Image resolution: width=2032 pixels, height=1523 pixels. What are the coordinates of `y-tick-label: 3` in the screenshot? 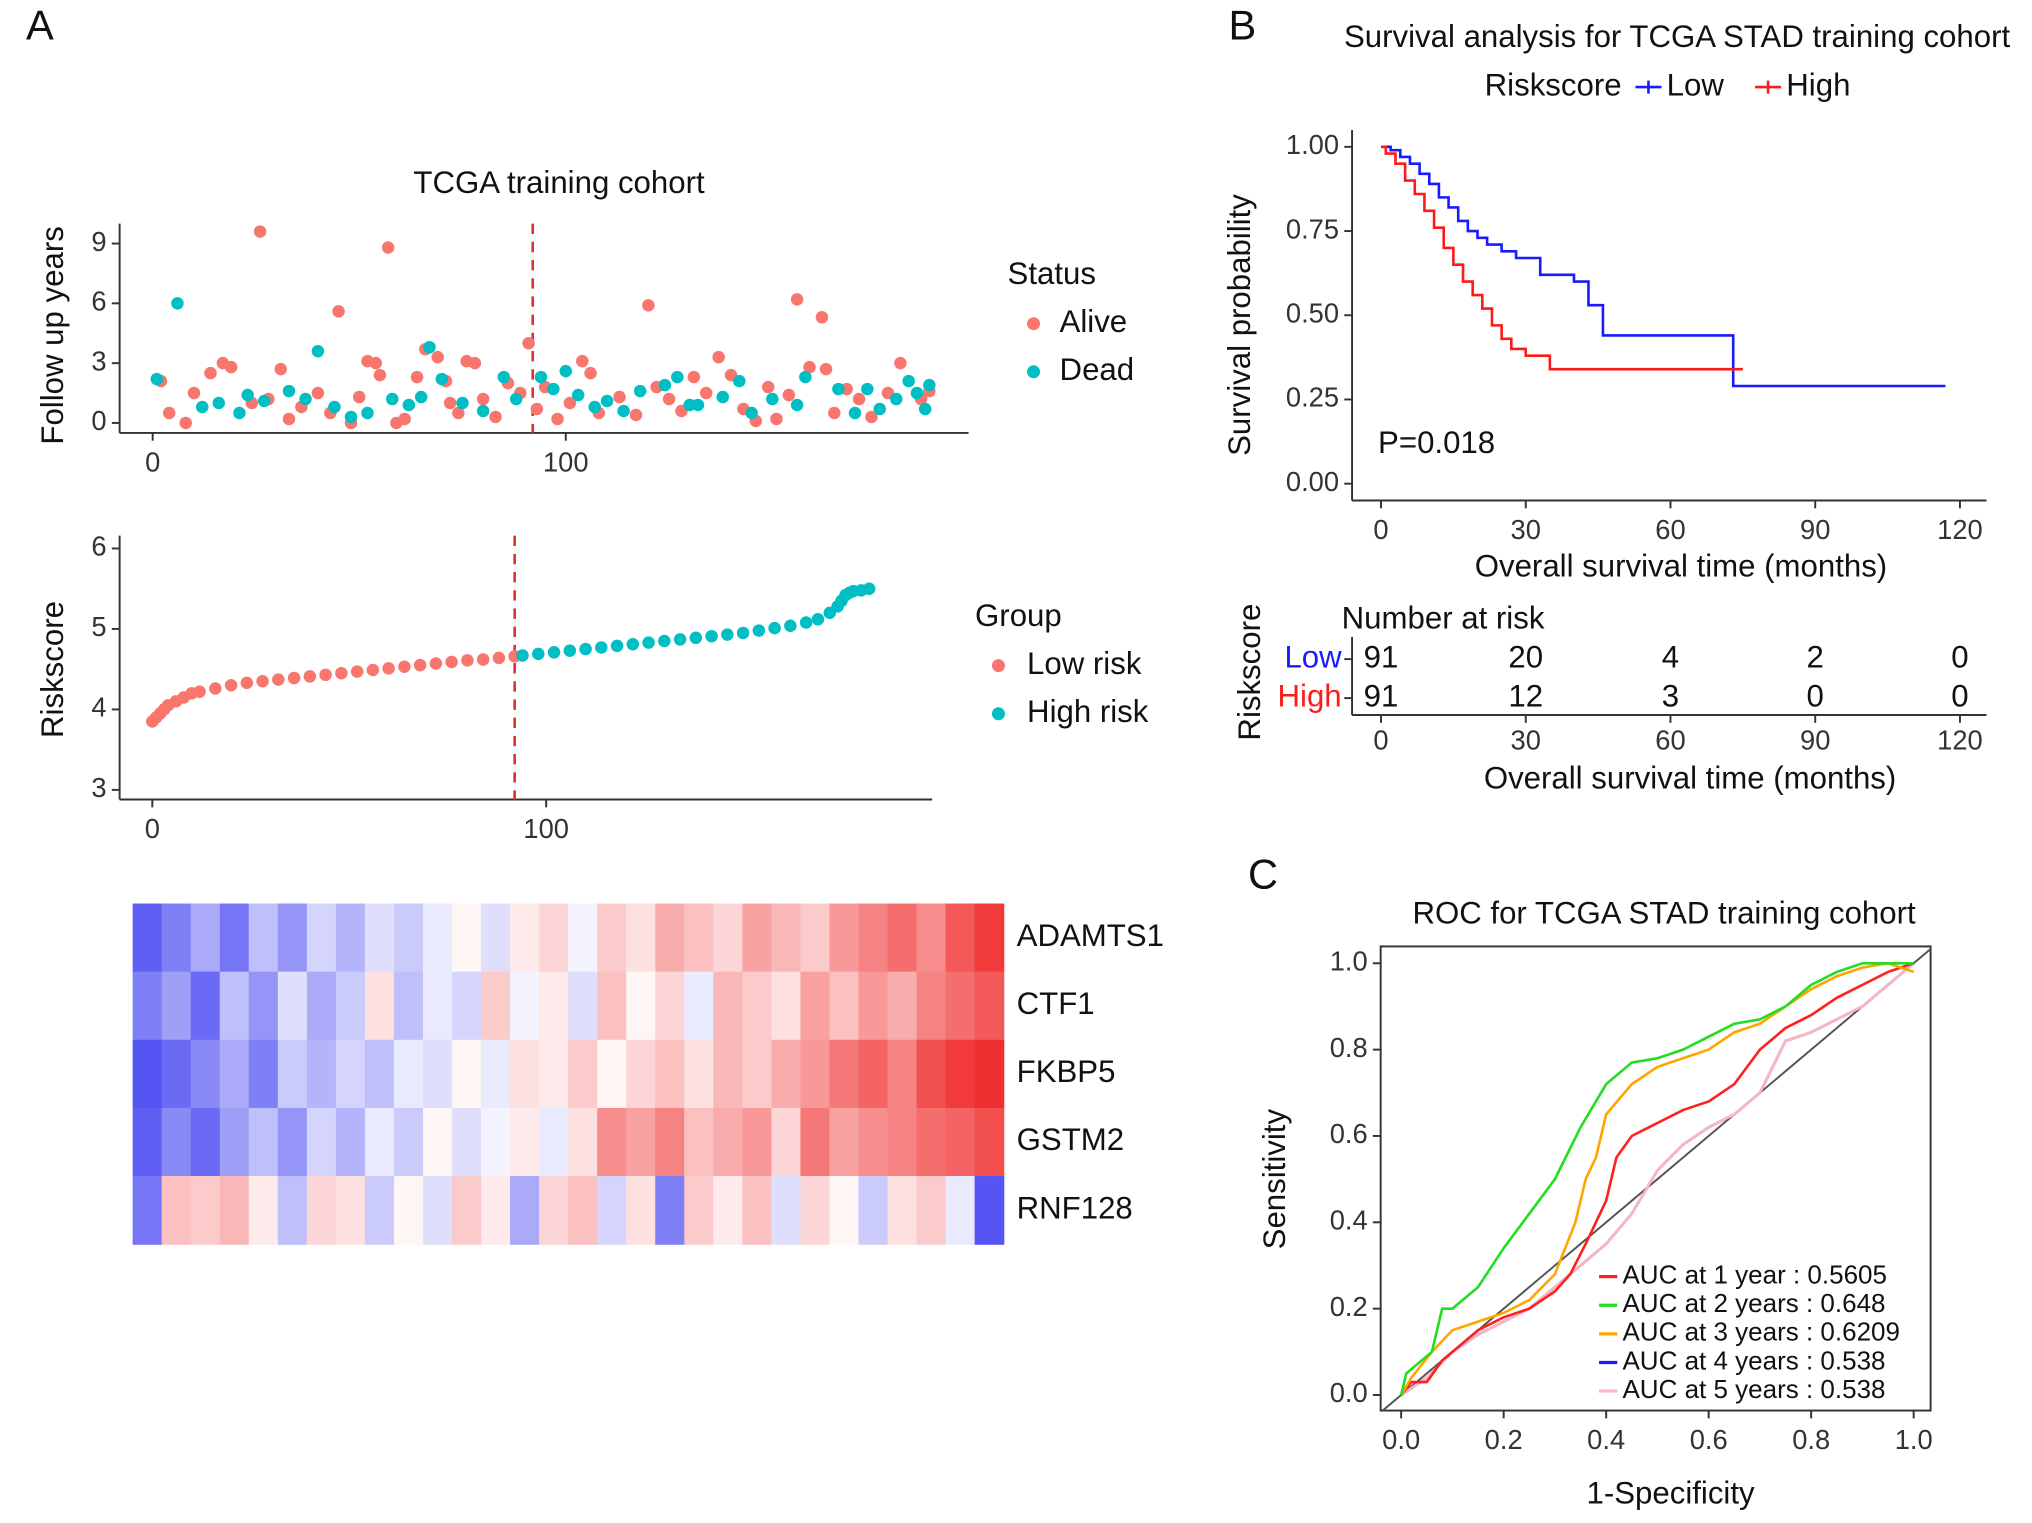 It's located at (98, 787).